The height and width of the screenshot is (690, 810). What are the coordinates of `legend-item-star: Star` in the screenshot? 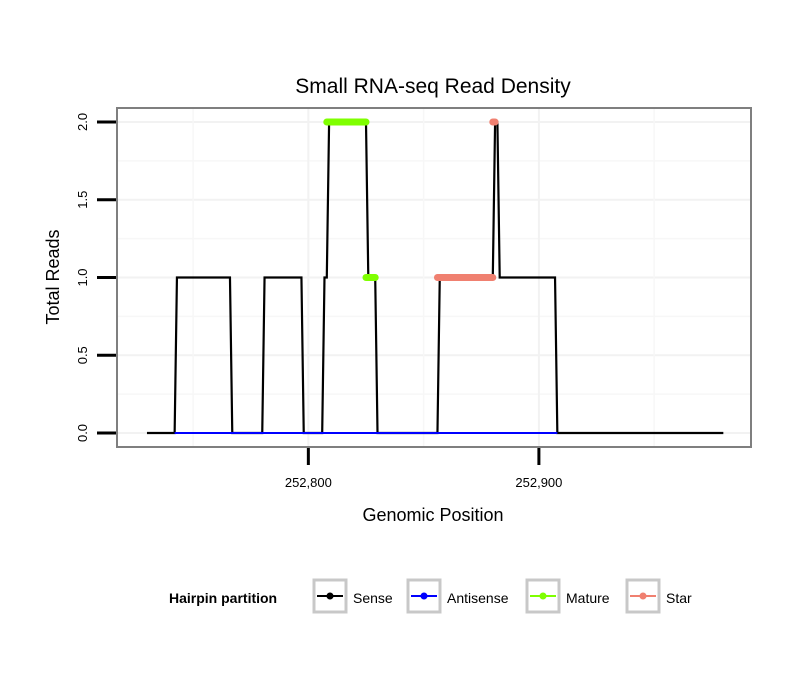 It's located at (658, 596).